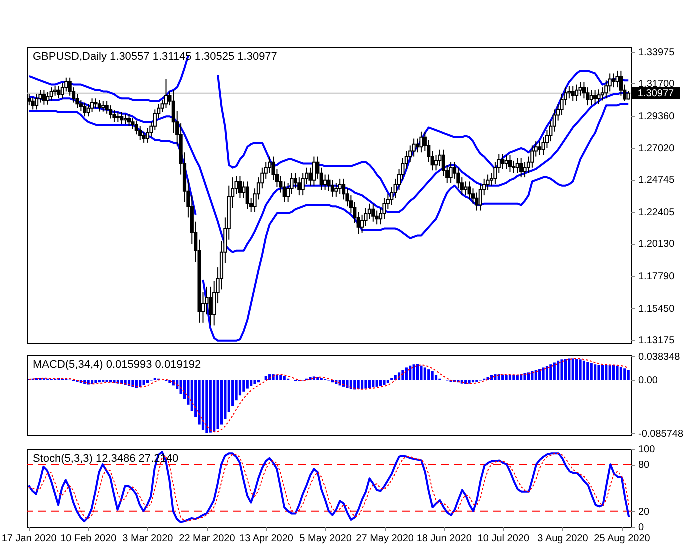 The image size is (691, 549). I want to click on x-tick-label: 18 Jun 2020, so click(444, 539).